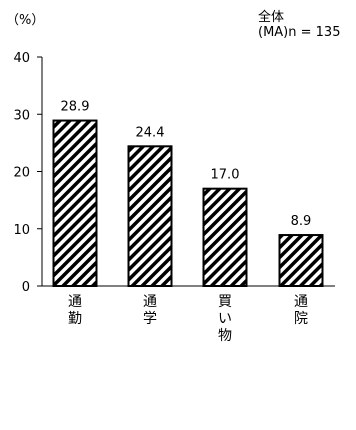 This screenshot has height=430, width=356. I want to click on value-label-1: 28.9, so click(75, 107).